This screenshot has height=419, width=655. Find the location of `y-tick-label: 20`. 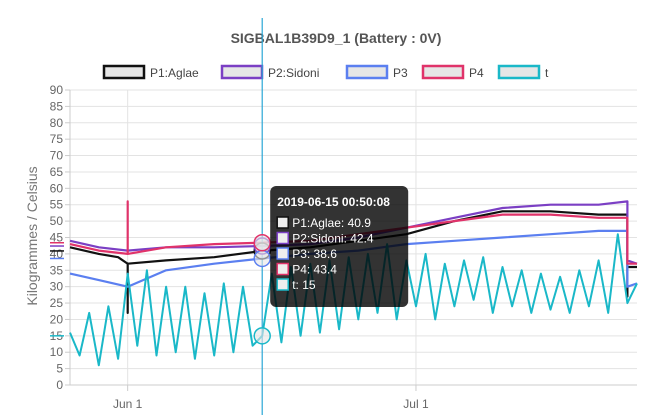

y-tick-label: 20 is located at coordinates (57, 319).